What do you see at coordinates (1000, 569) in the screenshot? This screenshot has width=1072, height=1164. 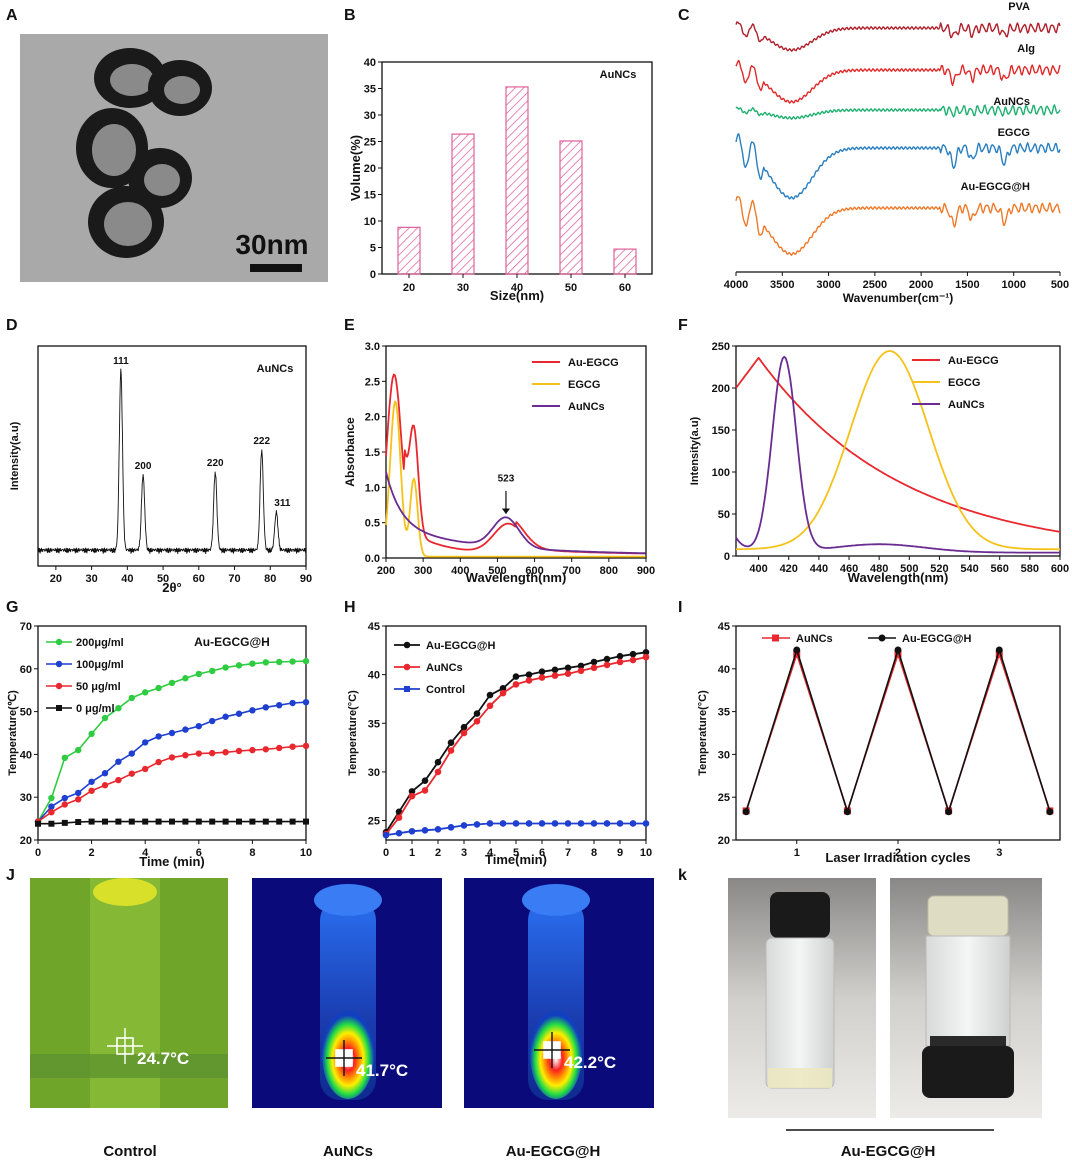 I see `x-tick-label: 560` at bounding box center [1000, 569].